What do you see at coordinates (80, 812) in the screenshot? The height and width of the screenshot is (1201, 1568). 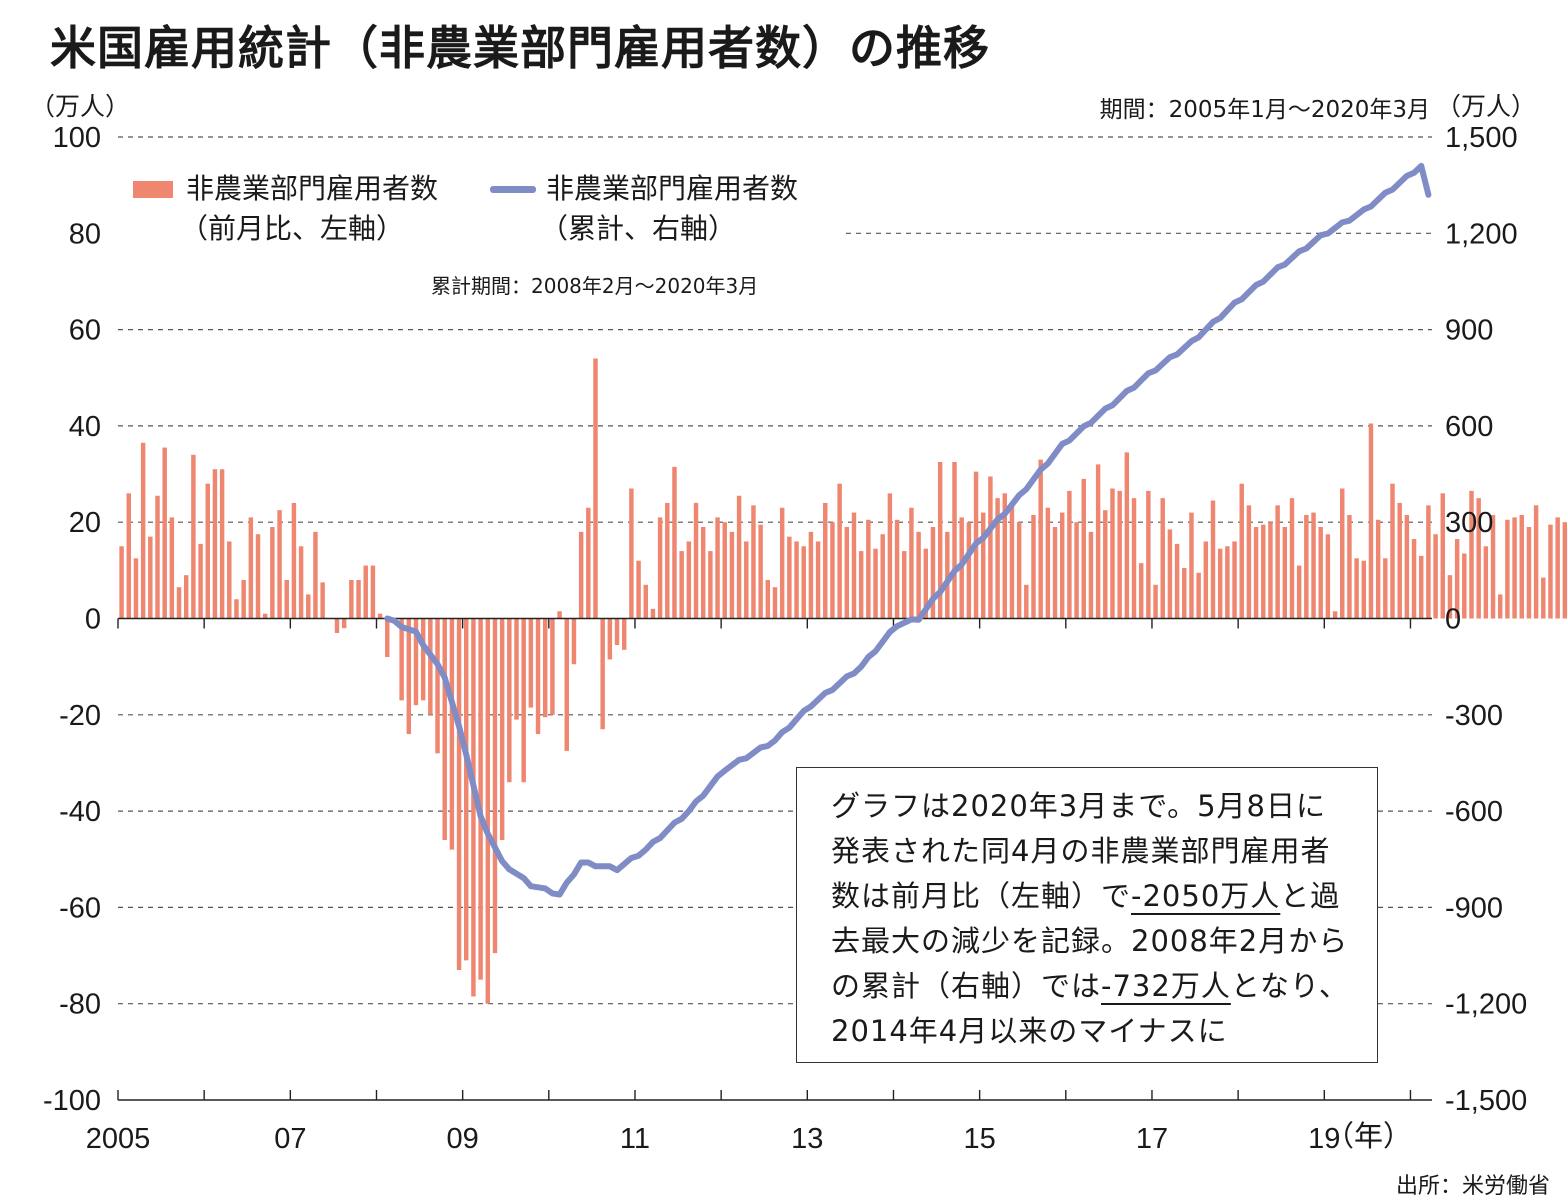 I see `y-left-tick-label: -40` at bounding box center [80, 812].